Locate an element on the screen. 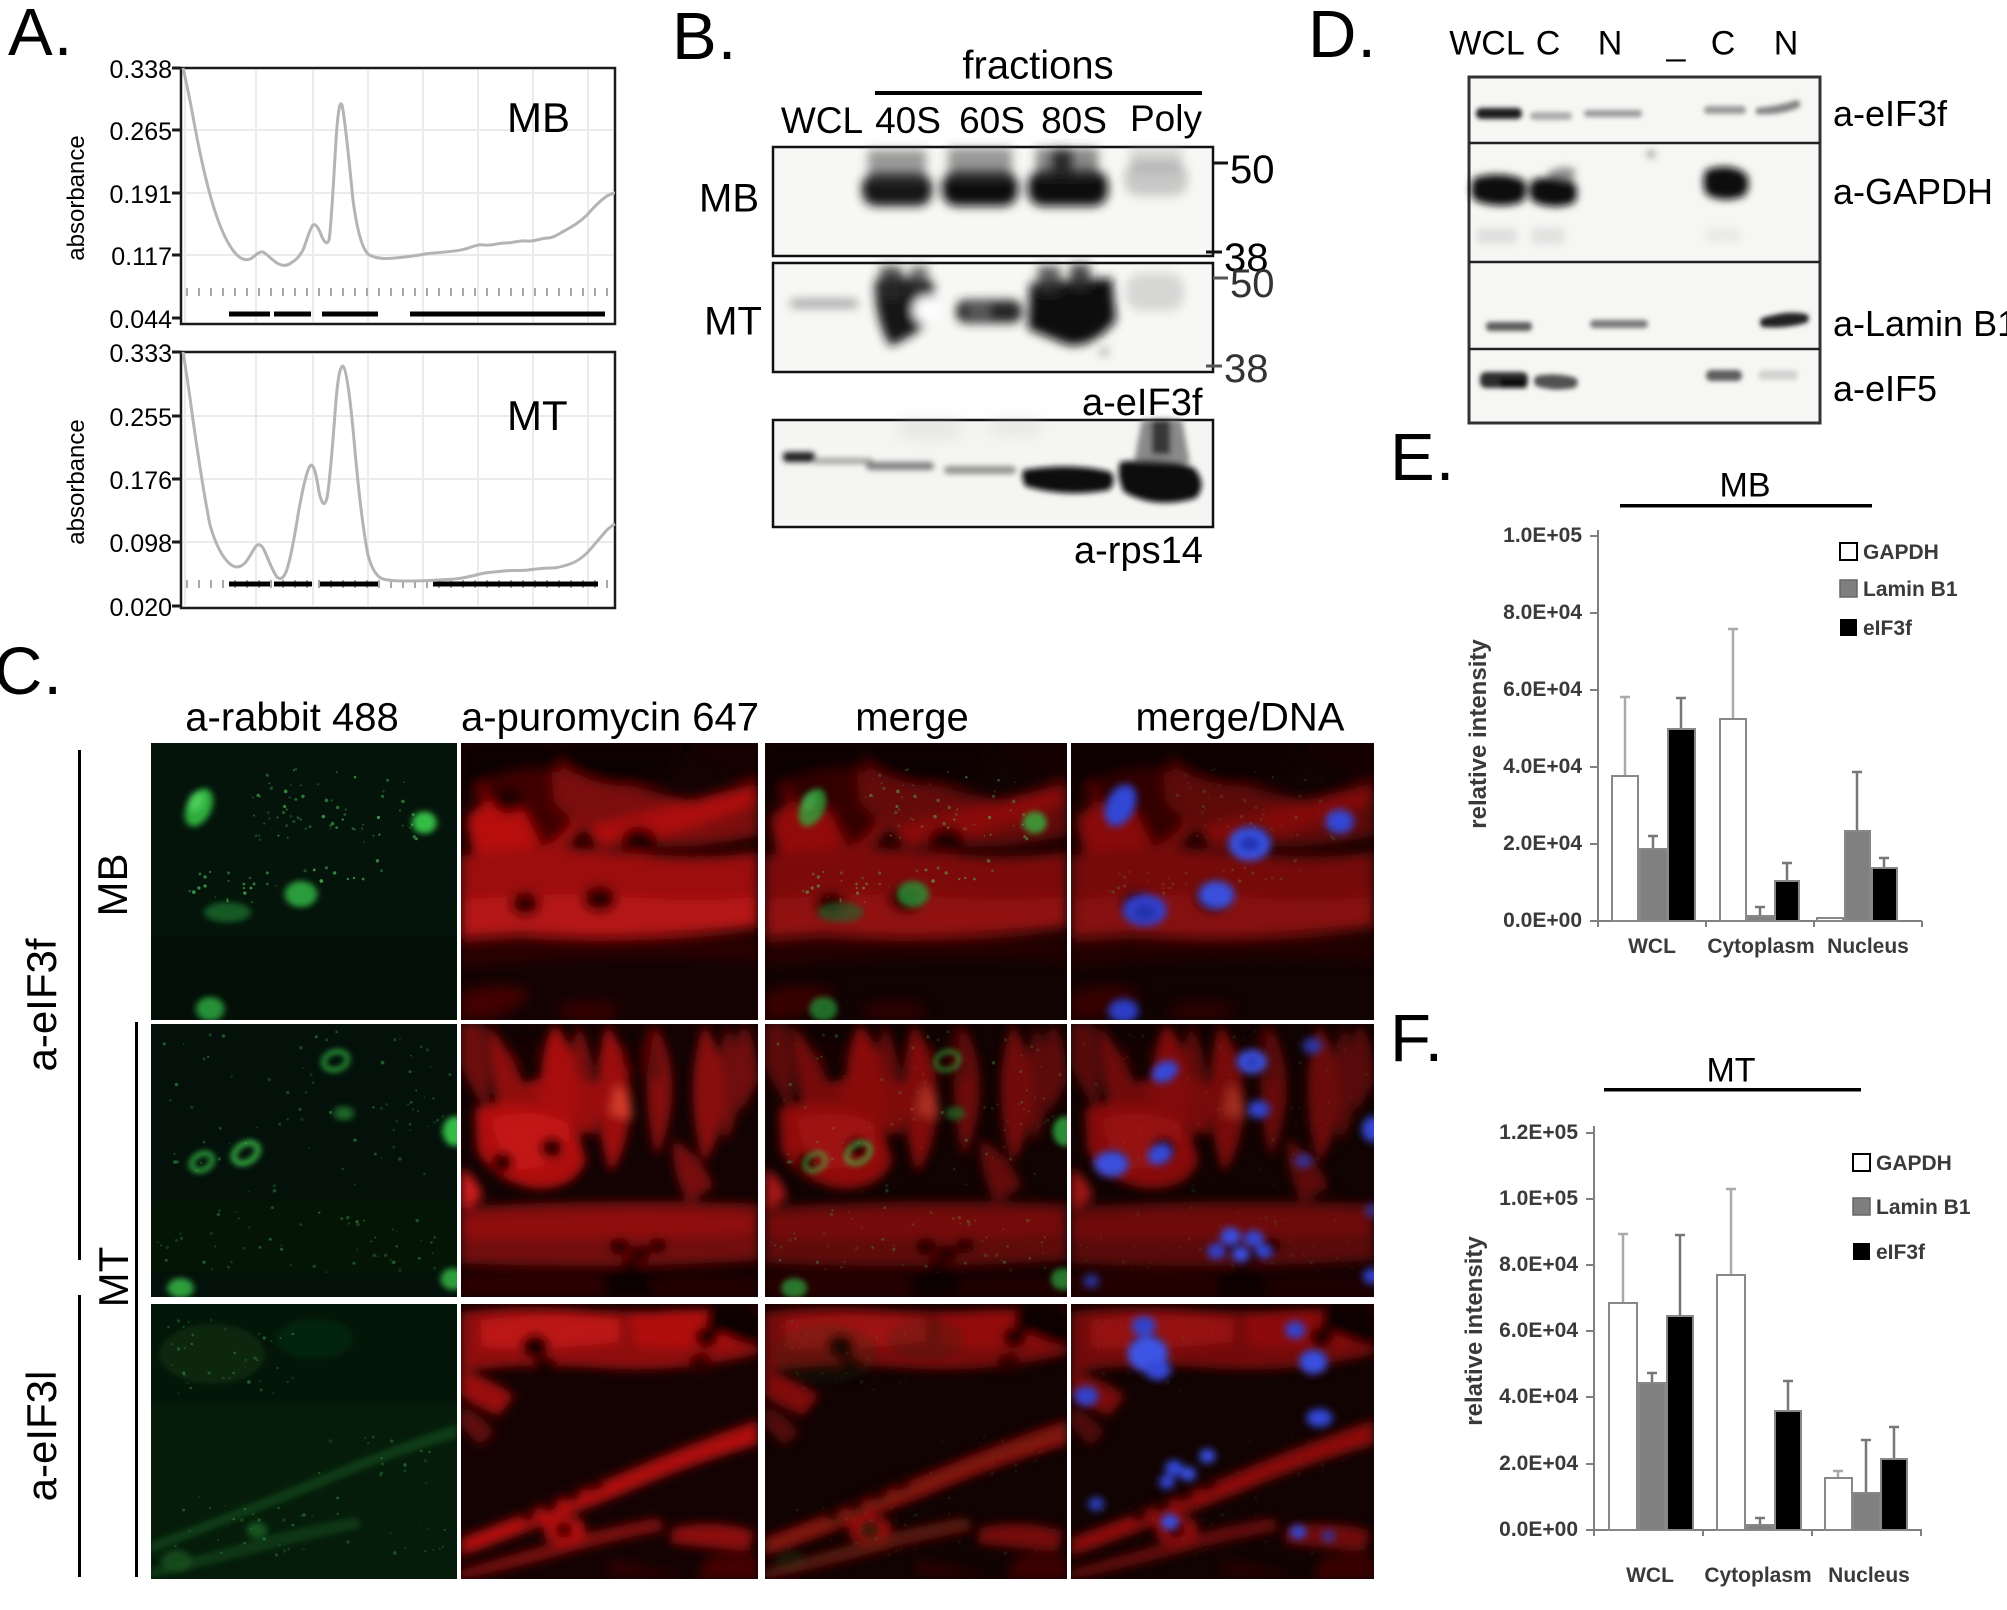 The height and width of the screenshot is (1610, 2007). svg-text: MT is located at coordinates (537, 415).